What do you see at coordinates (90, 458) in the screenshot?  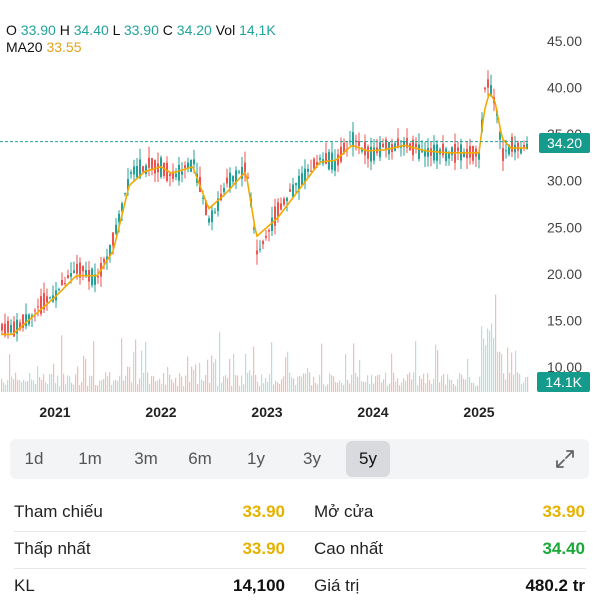 I see `tab-1m: 1m` at bounding box center [90, 458].